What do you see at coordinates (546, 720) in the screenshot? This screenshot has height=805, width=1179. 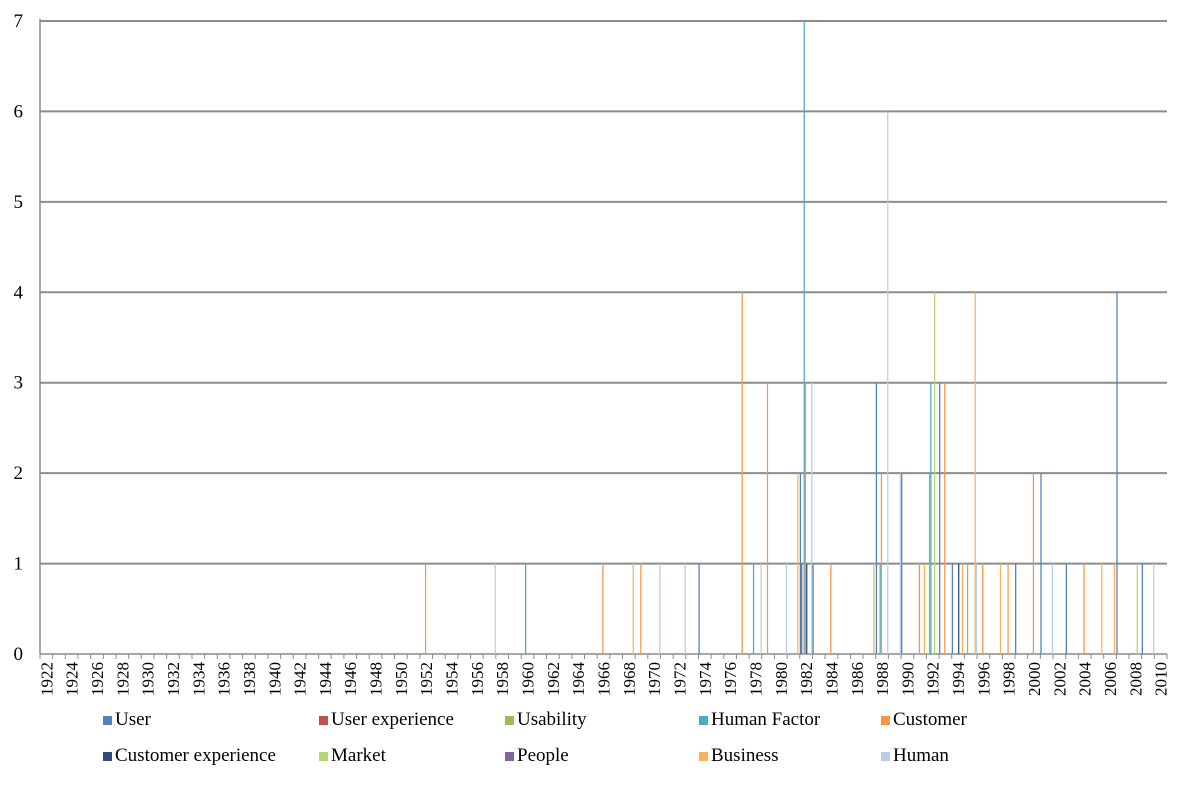 I see `legend-item: Usability` at bounding box center [546, 720].